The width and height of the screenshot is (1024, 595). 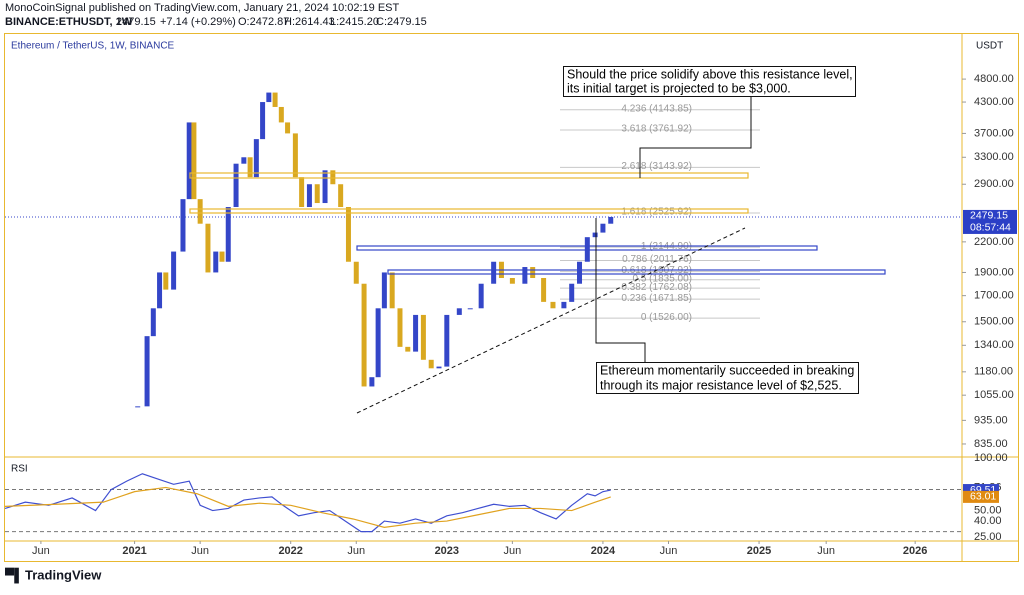 I want to click on fib-label: 0.5 (1835.00), so click(x=663, y=278).